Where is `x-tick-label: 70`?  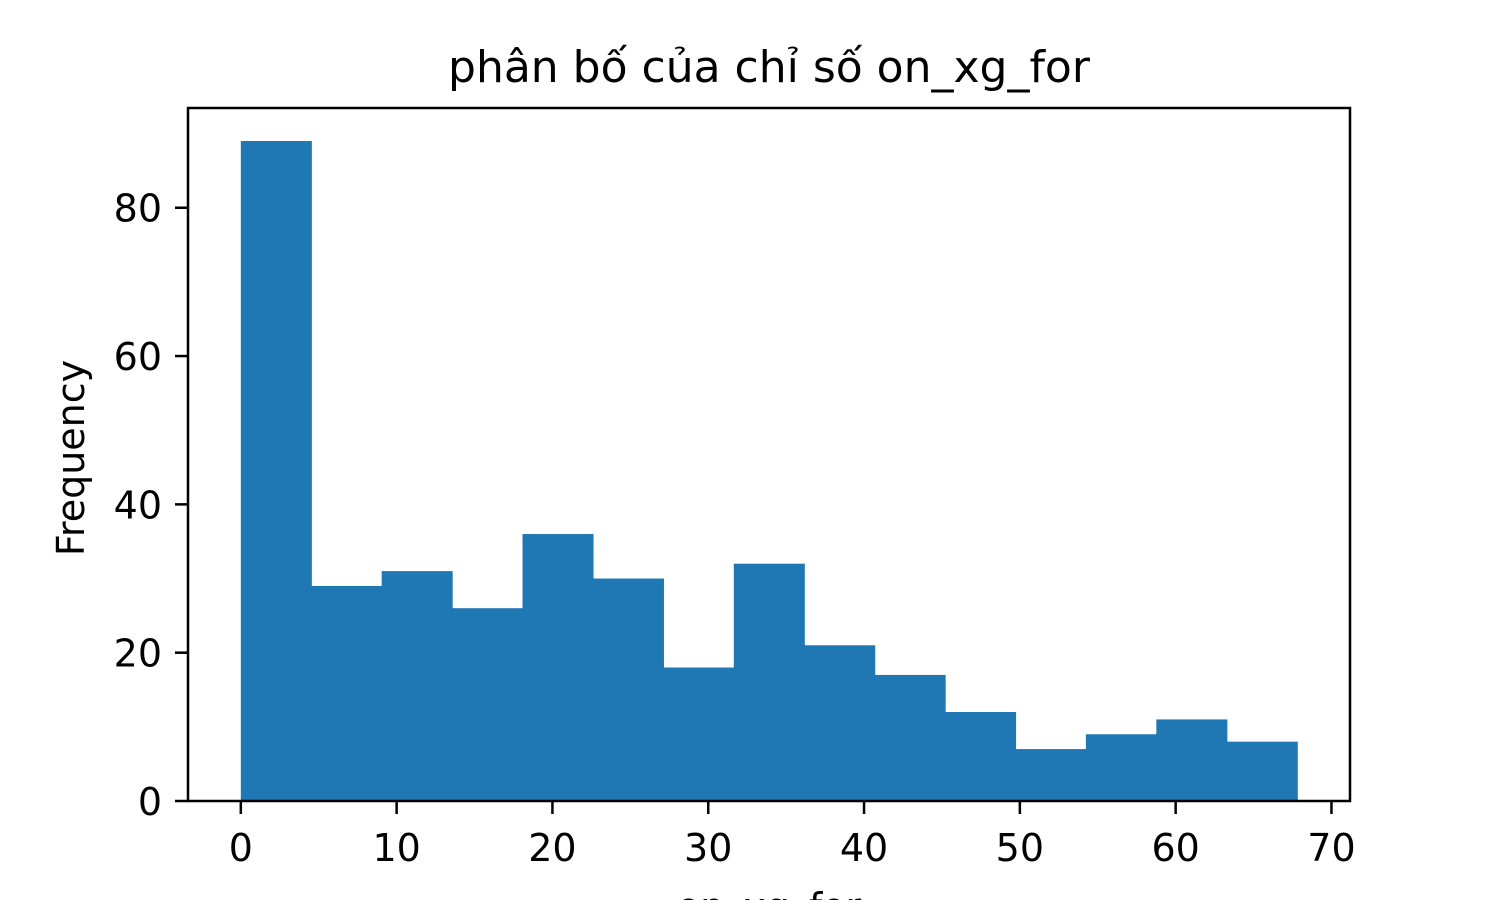
x-tick-label: 70 is located at coordinates (1331, 848).